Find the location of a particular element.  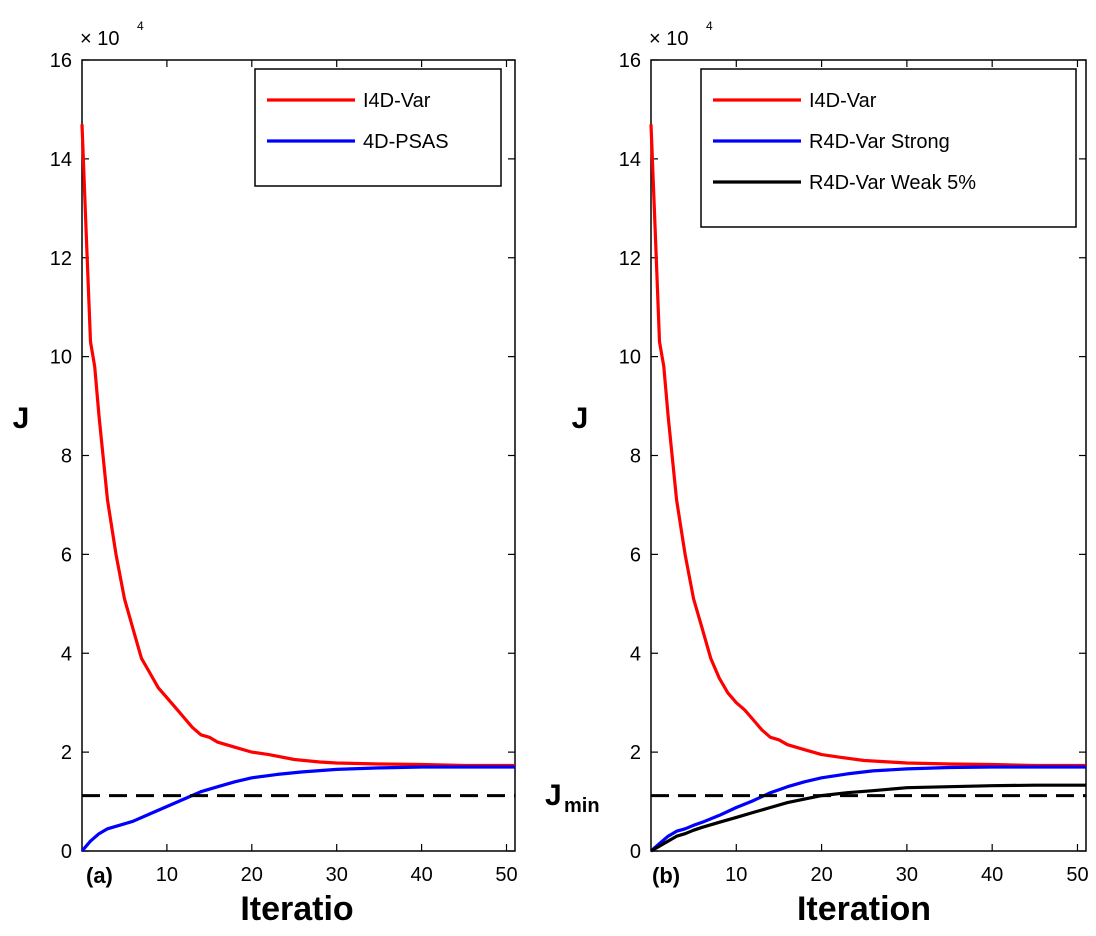

legend-entry: R4D-Var Weak 5% is located at coordinates (892, 183).